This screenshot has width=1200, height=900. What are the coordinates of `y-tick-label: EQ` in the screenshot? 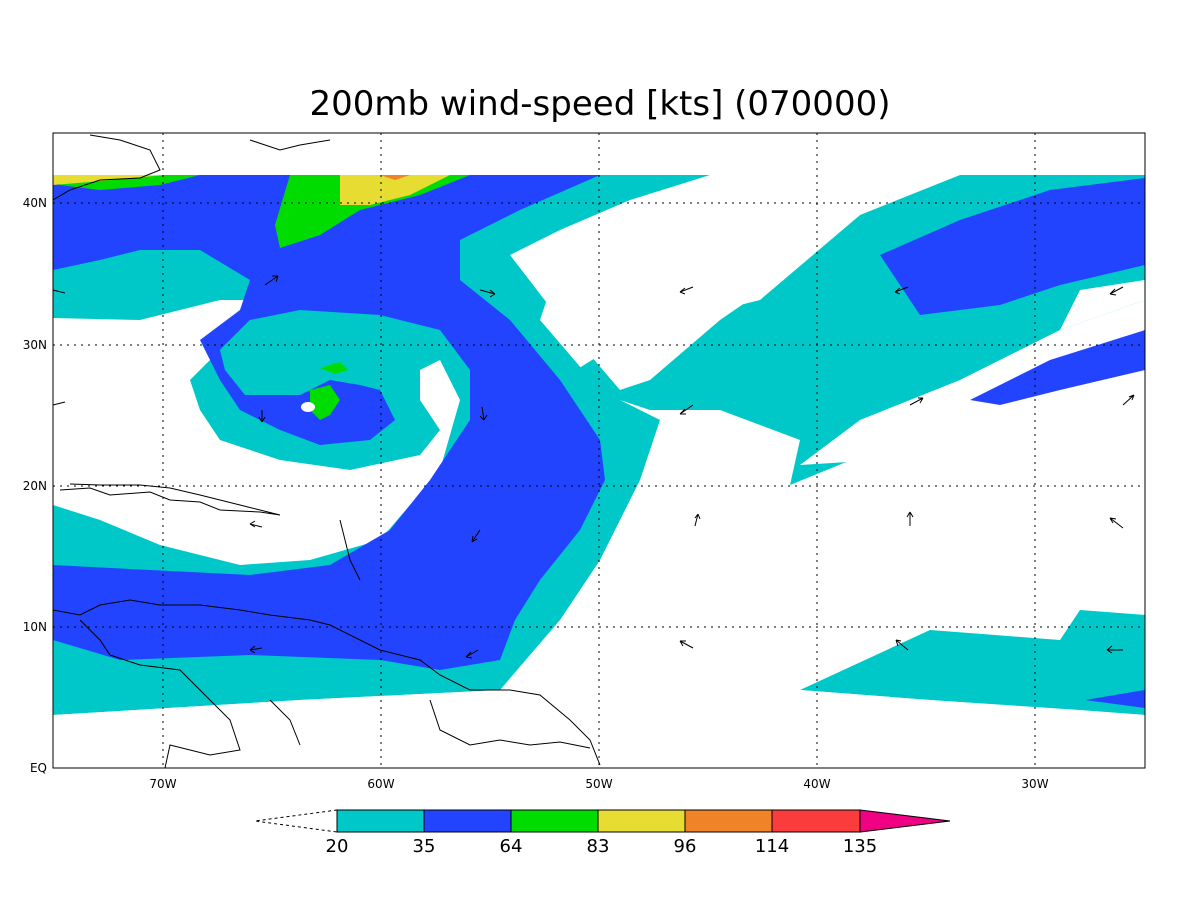 It's located at (38, 768).